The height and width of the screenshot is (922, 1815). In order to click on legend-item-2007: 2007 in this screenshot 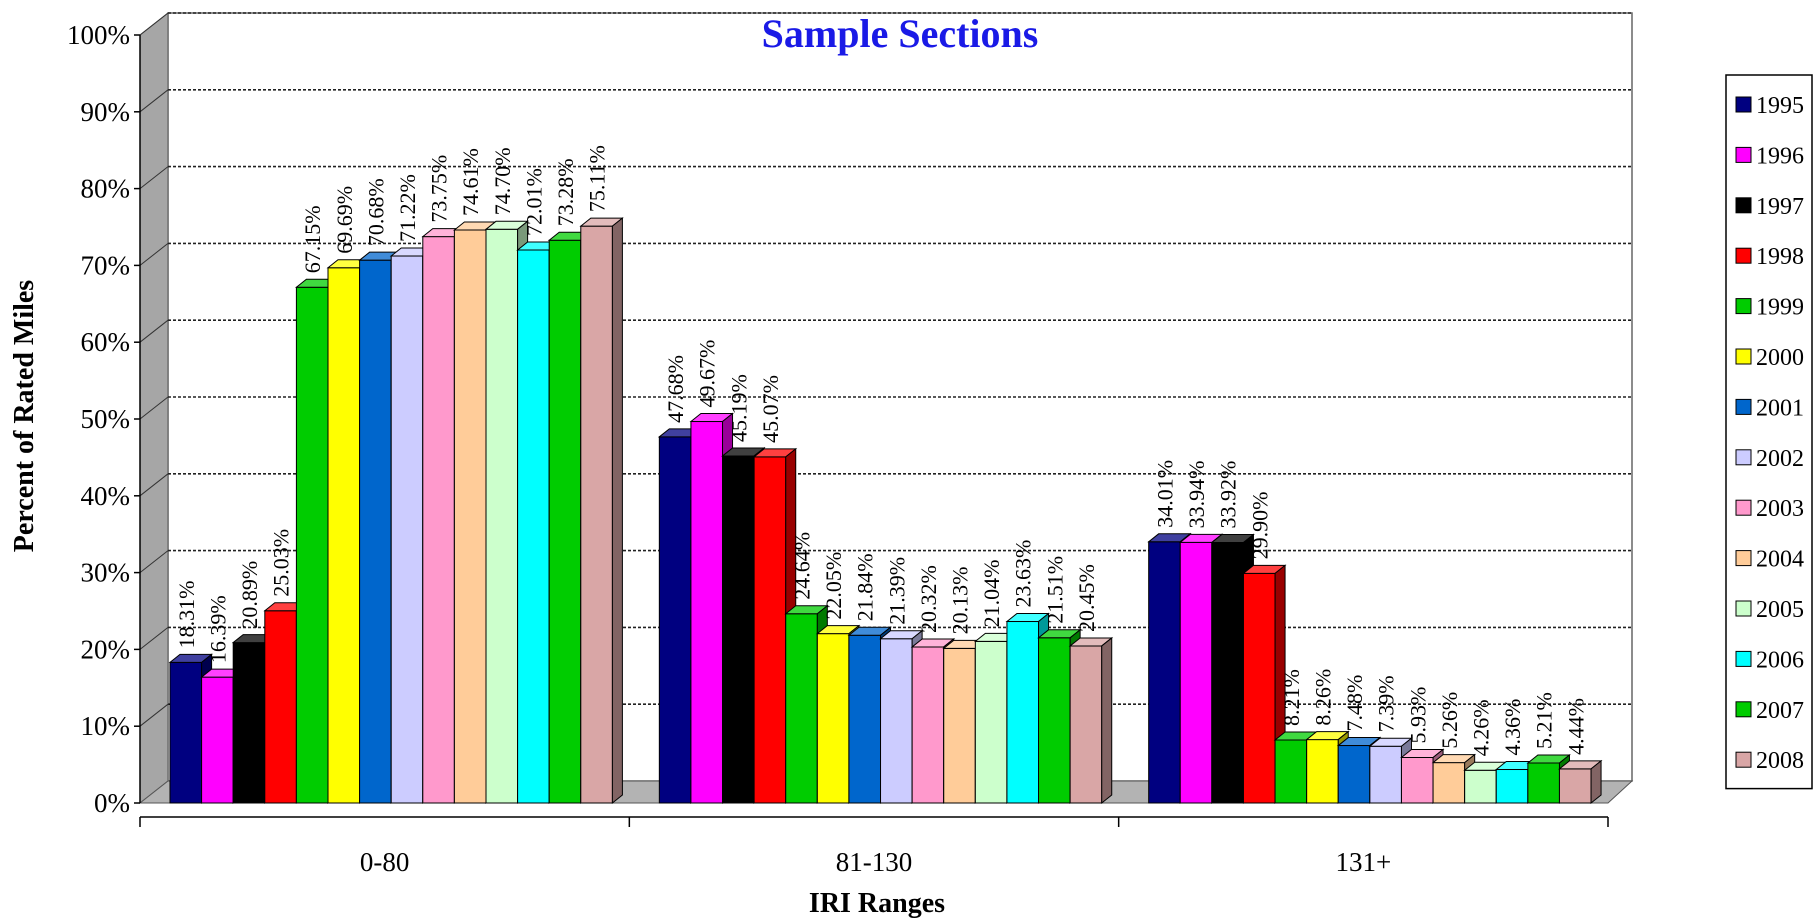, I will do `click(1769, 711)`.